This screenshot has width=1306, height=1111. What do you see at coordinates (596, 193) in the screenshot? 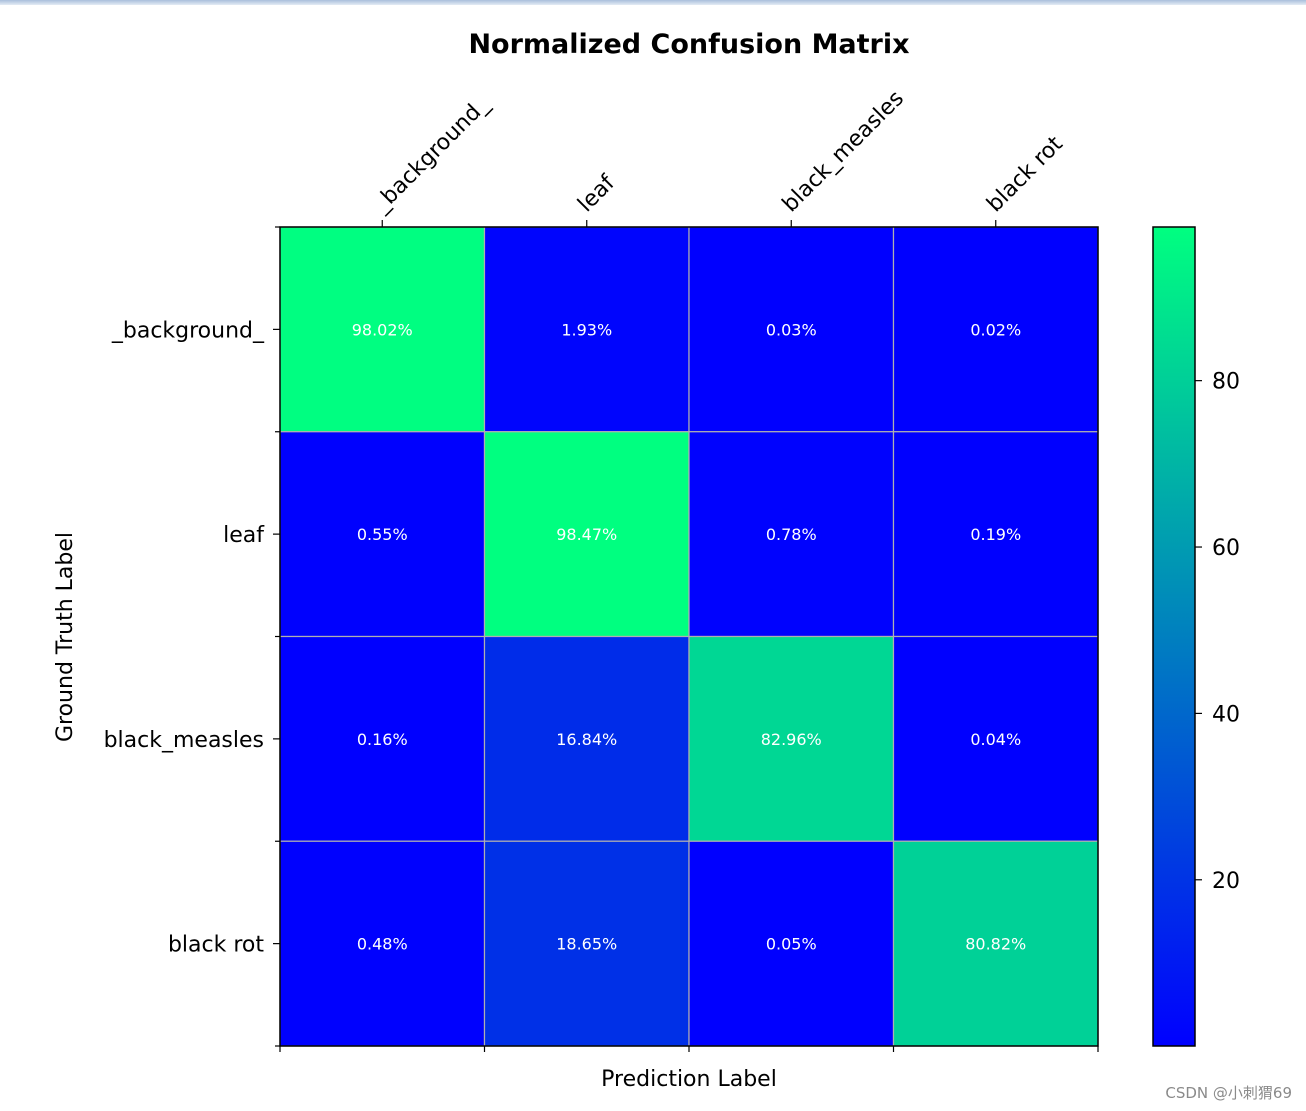
I see `x-tick-label: leaf` at bounding box center [596, 193].